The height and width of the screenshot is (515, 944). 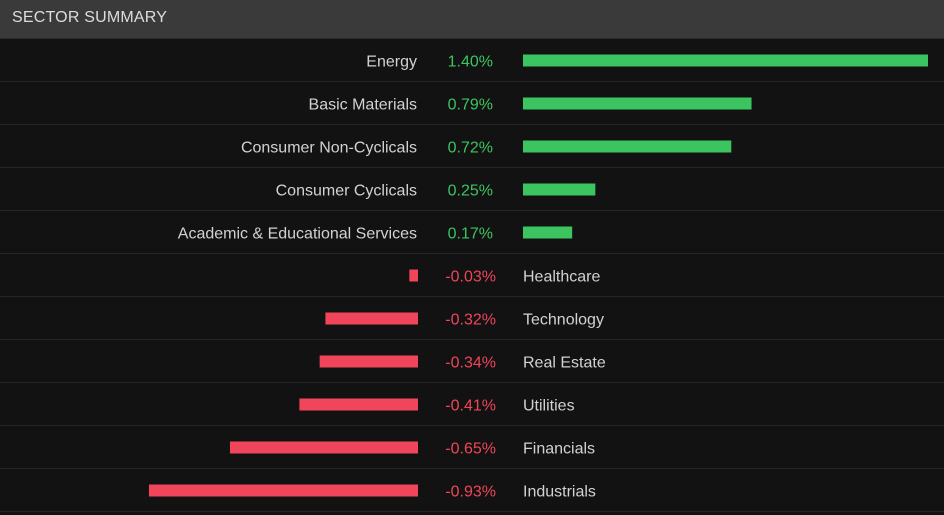 I want to click on sector-row-energy: Energy 1.40%, so click(x=472, y=68).